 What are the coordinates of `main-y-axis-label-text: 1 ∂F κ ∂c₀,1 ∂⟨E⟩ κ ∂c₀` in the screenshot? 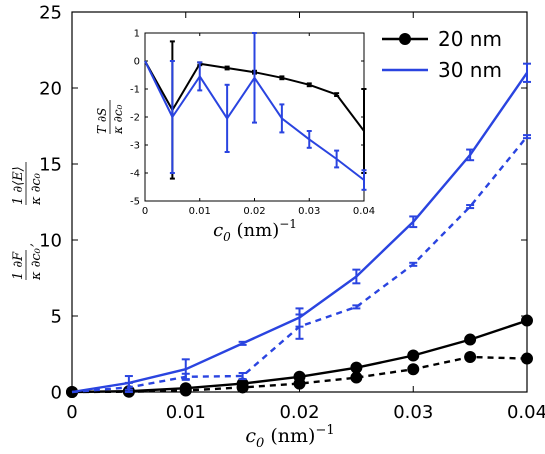 It's located at (27, 221).